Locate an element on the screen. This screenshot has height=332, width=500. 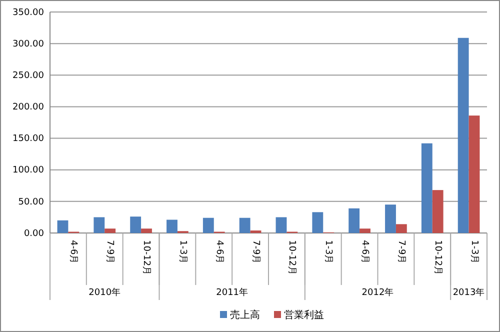
y-tick-label: 200.00 is located at coordinates (28, 107).